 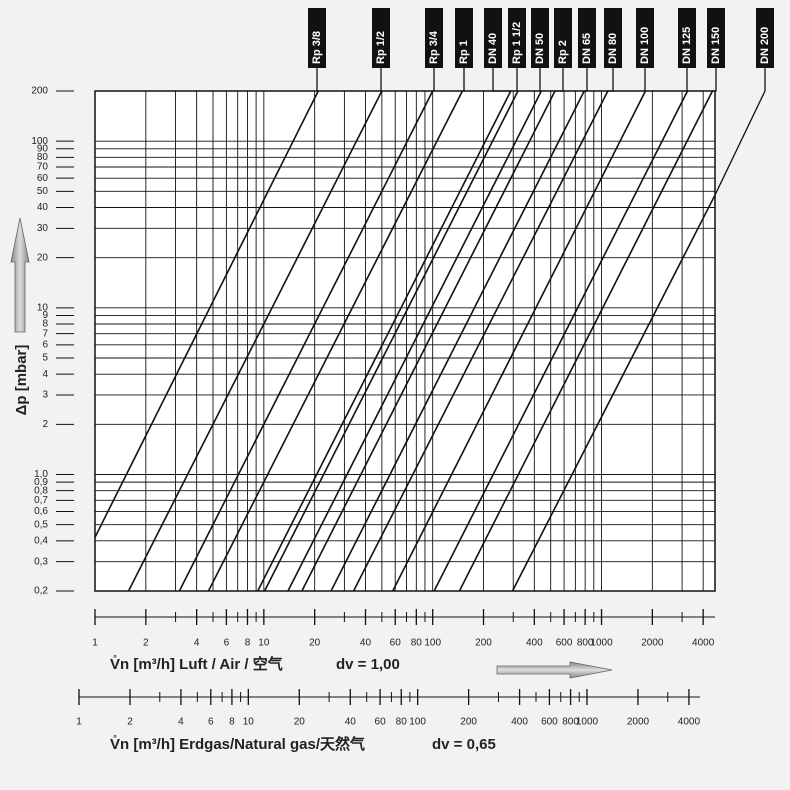 What do you see at coordinates (554, 670) in the screenshot?
I see `x-arrow` at bounding box center [554, 670].